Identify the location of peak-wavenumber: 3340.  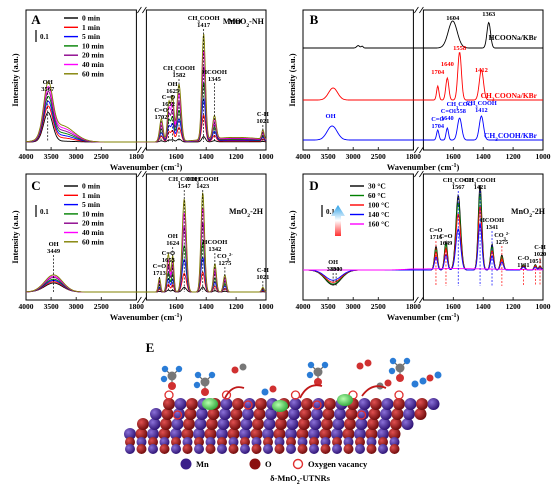
(336, 269).